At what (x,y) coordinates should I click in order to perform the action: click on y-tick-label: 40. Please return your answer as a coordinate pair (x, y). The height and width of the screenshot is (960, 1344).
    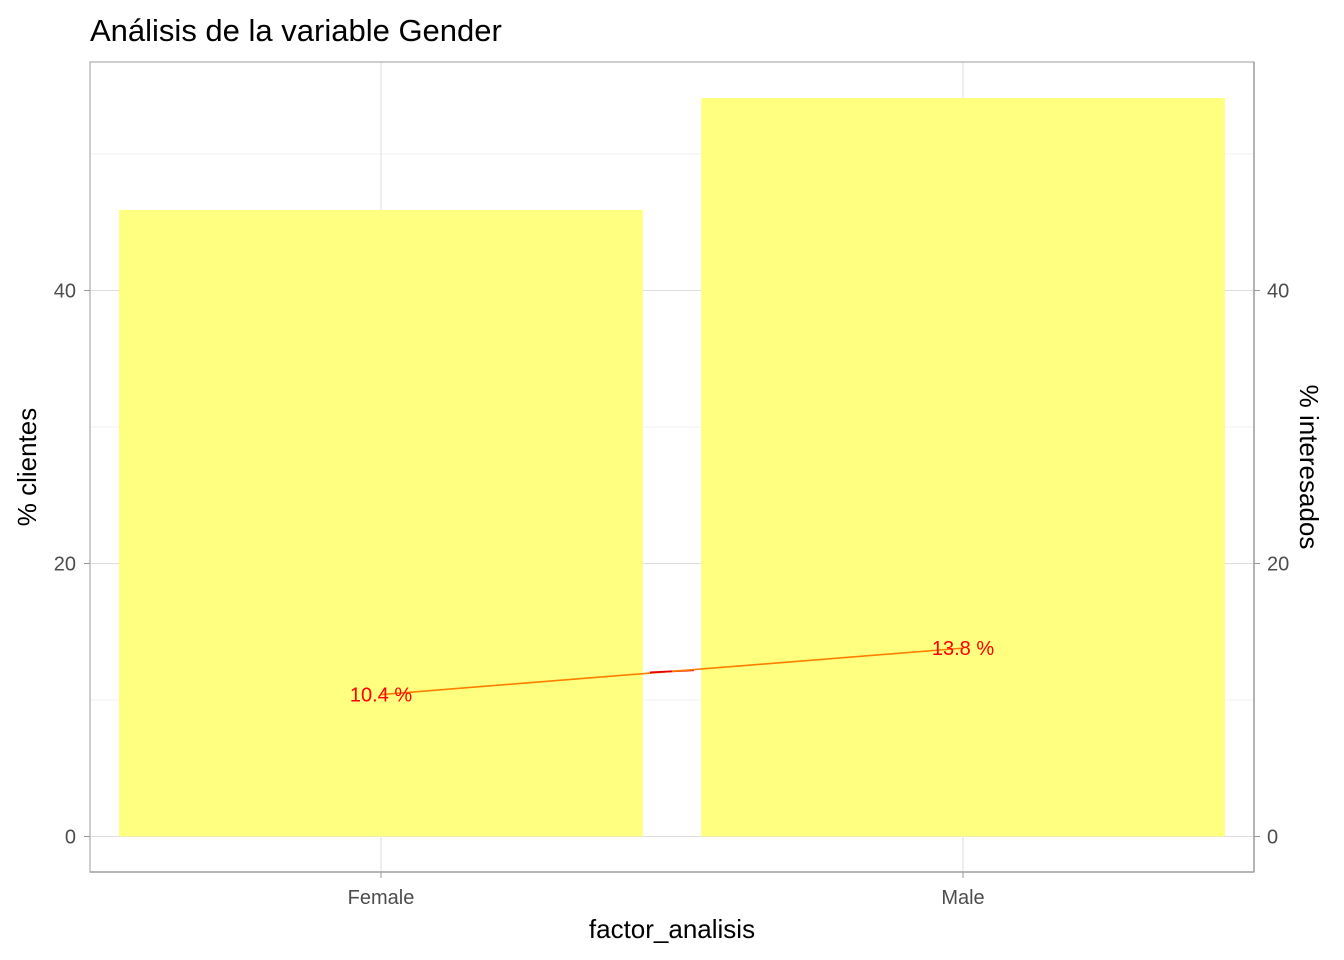
    Looking at the image, I should click on (65, 292).